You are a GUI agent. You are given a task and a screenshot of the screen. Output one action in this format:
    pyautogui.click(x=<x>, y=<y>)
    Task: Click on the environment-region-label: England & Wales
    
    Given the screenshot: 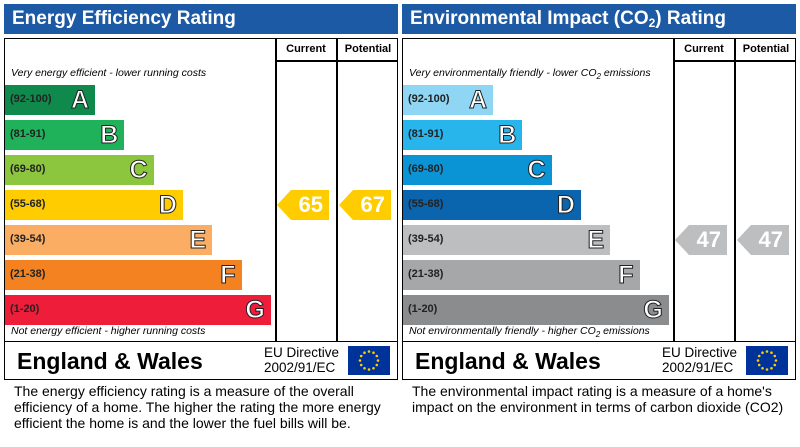 What is the action you would take?
    pyautogui.click(x=508, y=361)
    